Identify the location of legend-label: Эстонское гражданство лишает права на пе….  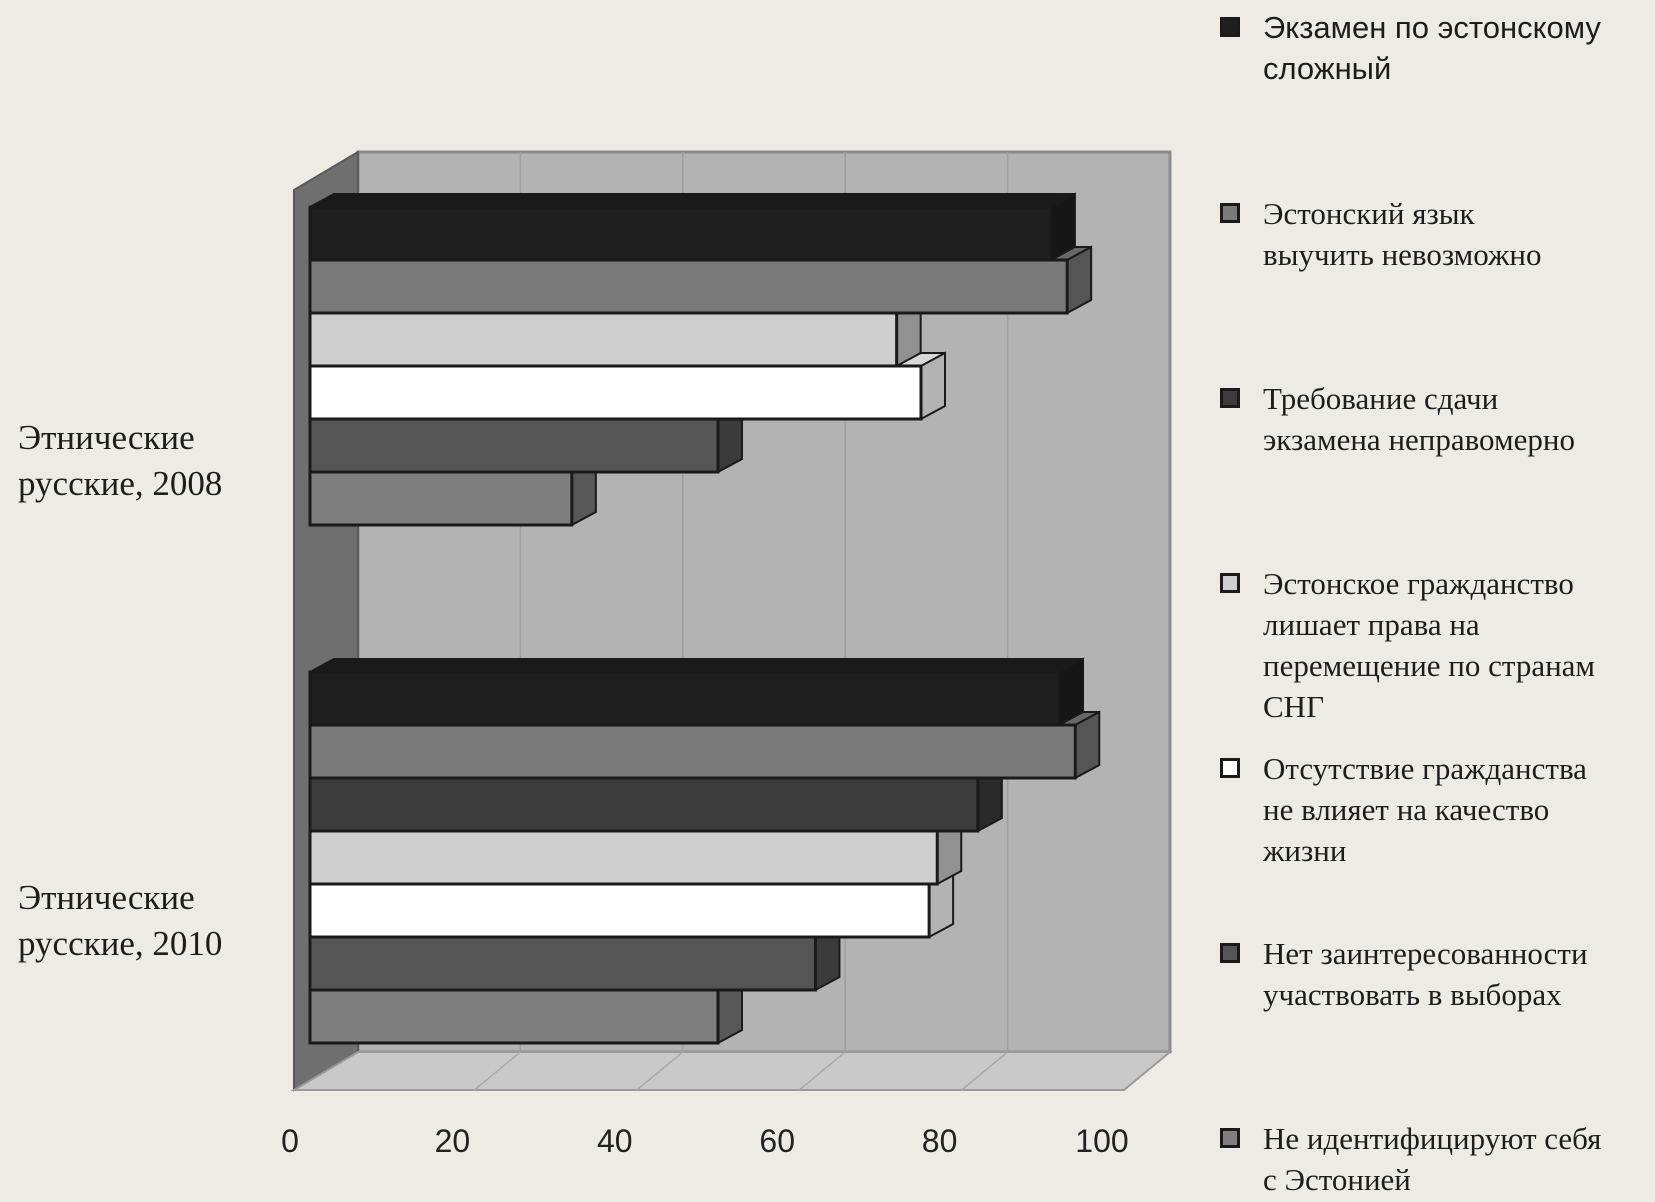
(1429, 645).